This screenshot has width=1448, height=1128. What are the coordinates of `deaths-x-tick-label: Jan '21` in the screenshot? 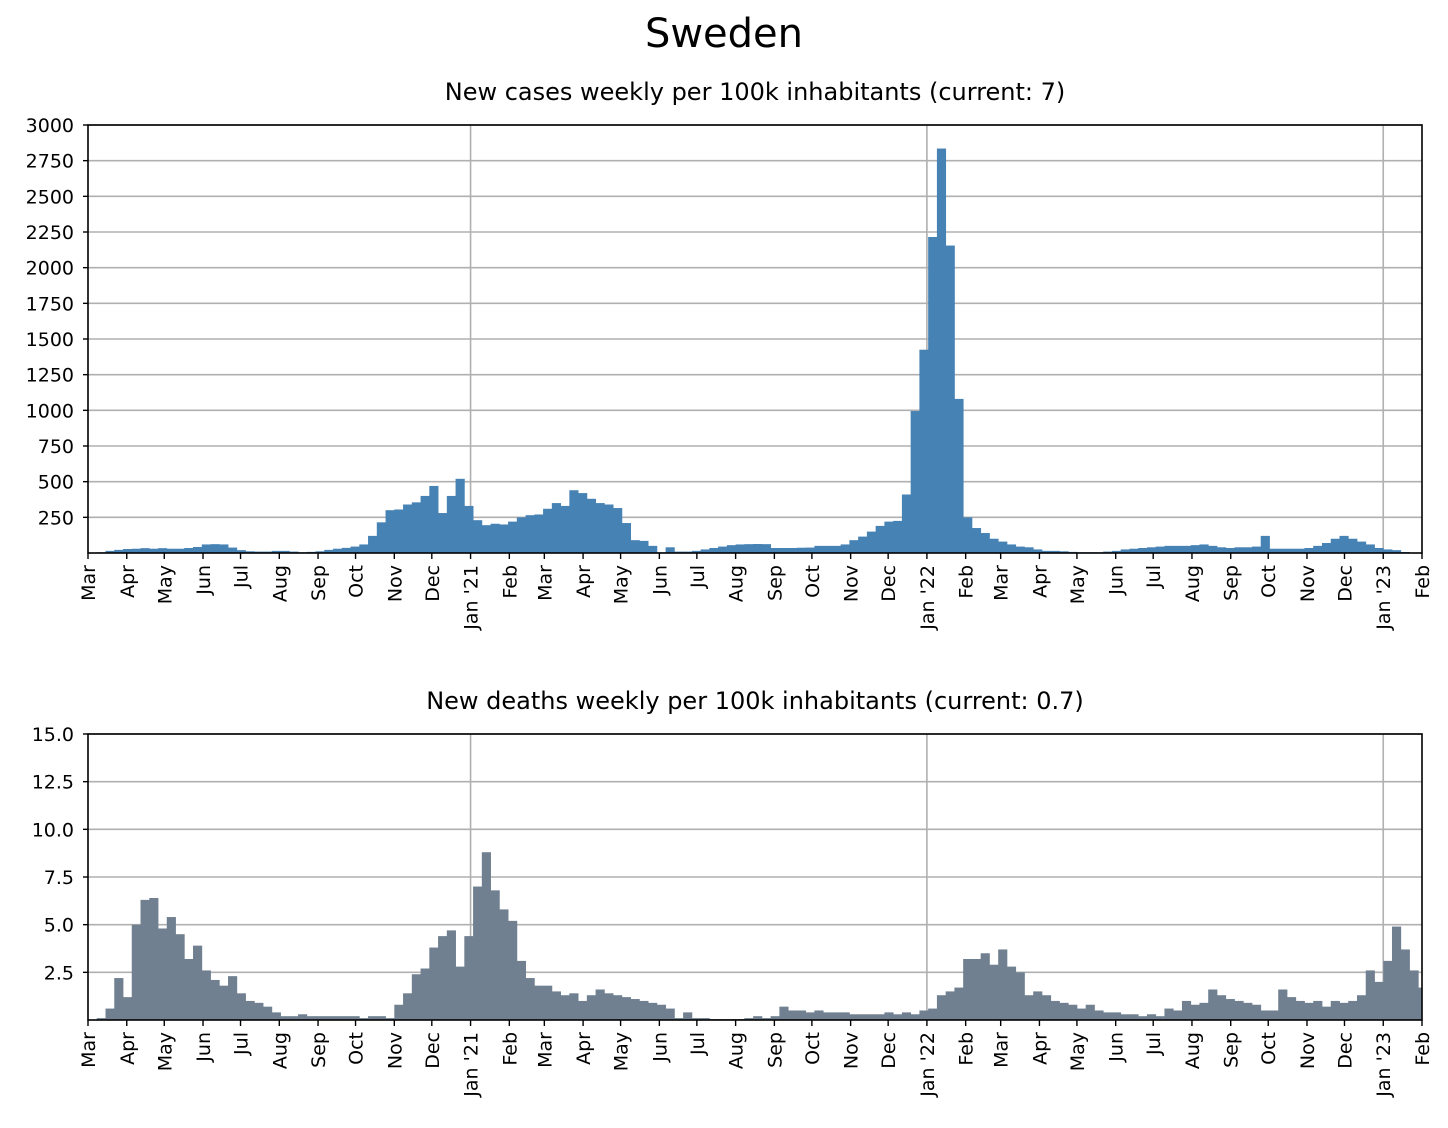 It's located at (472, 1065).